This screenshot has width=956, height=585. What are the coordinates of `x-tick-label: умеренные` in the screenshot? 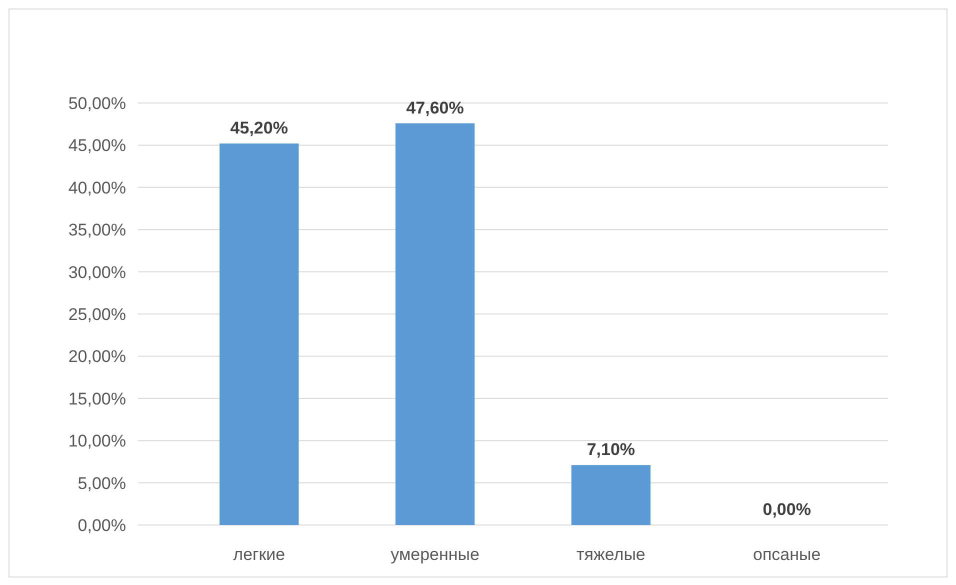 It's located at (435, 554).